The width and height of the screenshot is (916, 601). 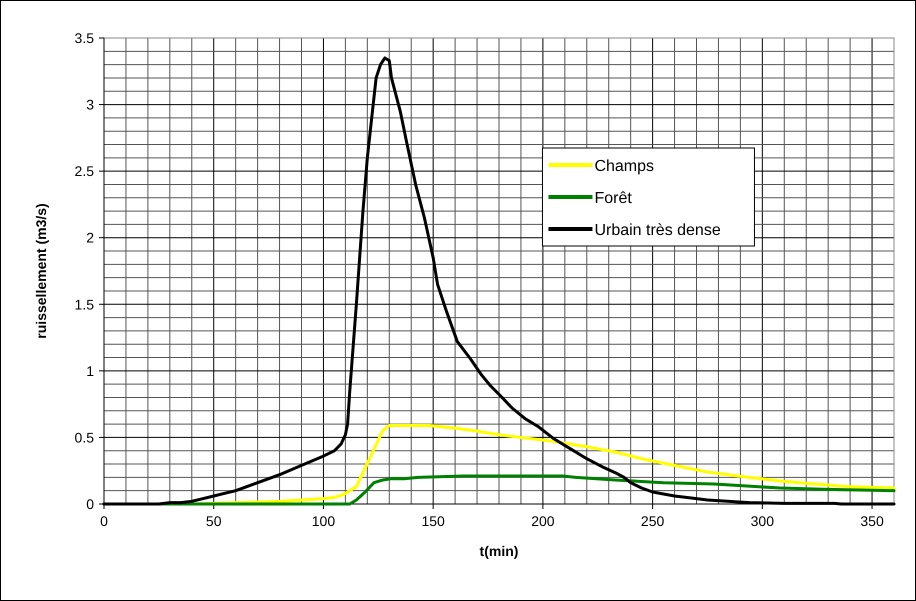 What do you see at coordinates (90, 370) in the screenshot?
I see `y-tick-label: 1` at bounding box center [90, 370].